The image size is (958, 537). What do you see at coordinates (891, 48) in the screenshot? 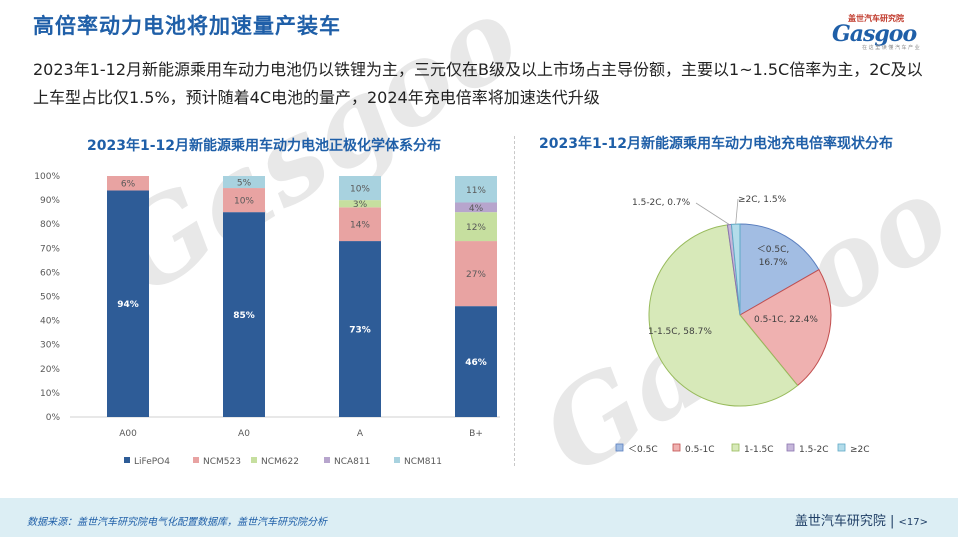
I see `logo-slogan: 在 这 里 读 懂 汽 车 产 业` at bounding box center [891, 48].